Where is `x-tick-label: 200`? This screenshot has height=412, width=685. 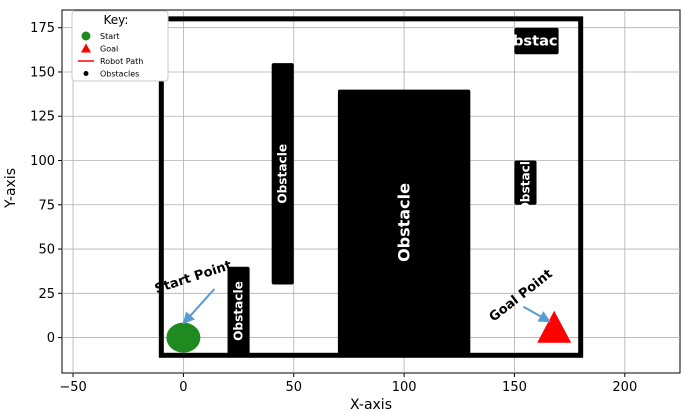
x-tick-label: 200 is located at coordinates (624, 387).